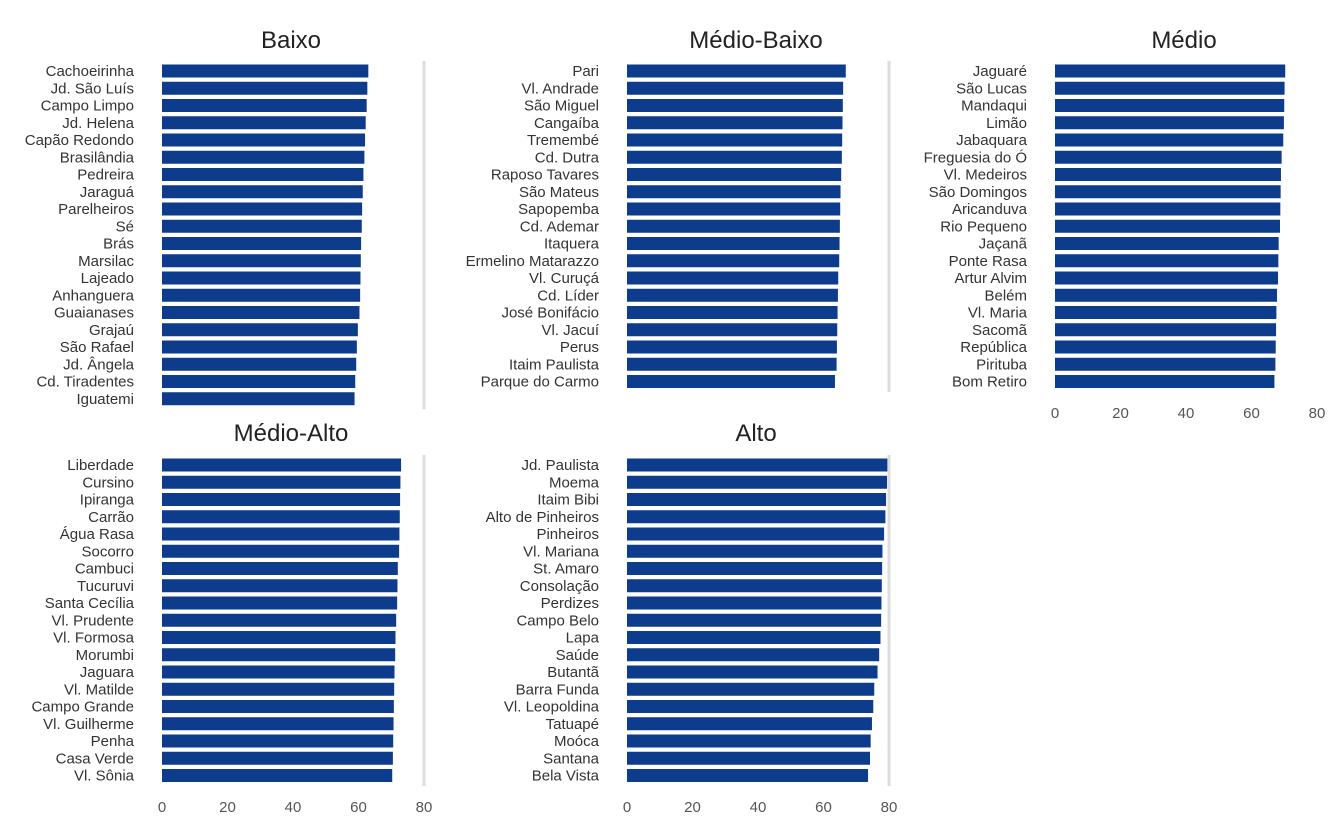 The height and width of the screenshot is (835, 1344). What do you see at coordinates (567, 123) in the screenshot?
I see `category-label: Cangaíba` at bounding box center [567, 123].